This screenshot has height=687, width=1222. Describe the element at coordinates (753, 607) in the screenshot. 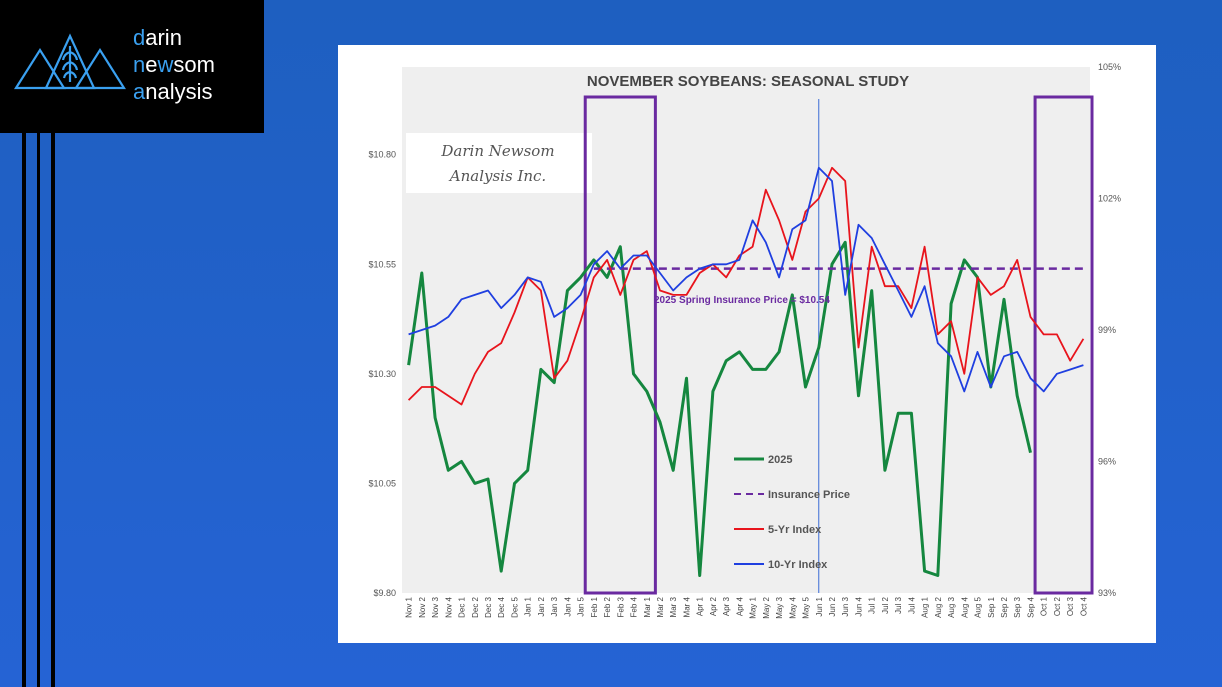

I see `x-tick-label: May 1` at that location.